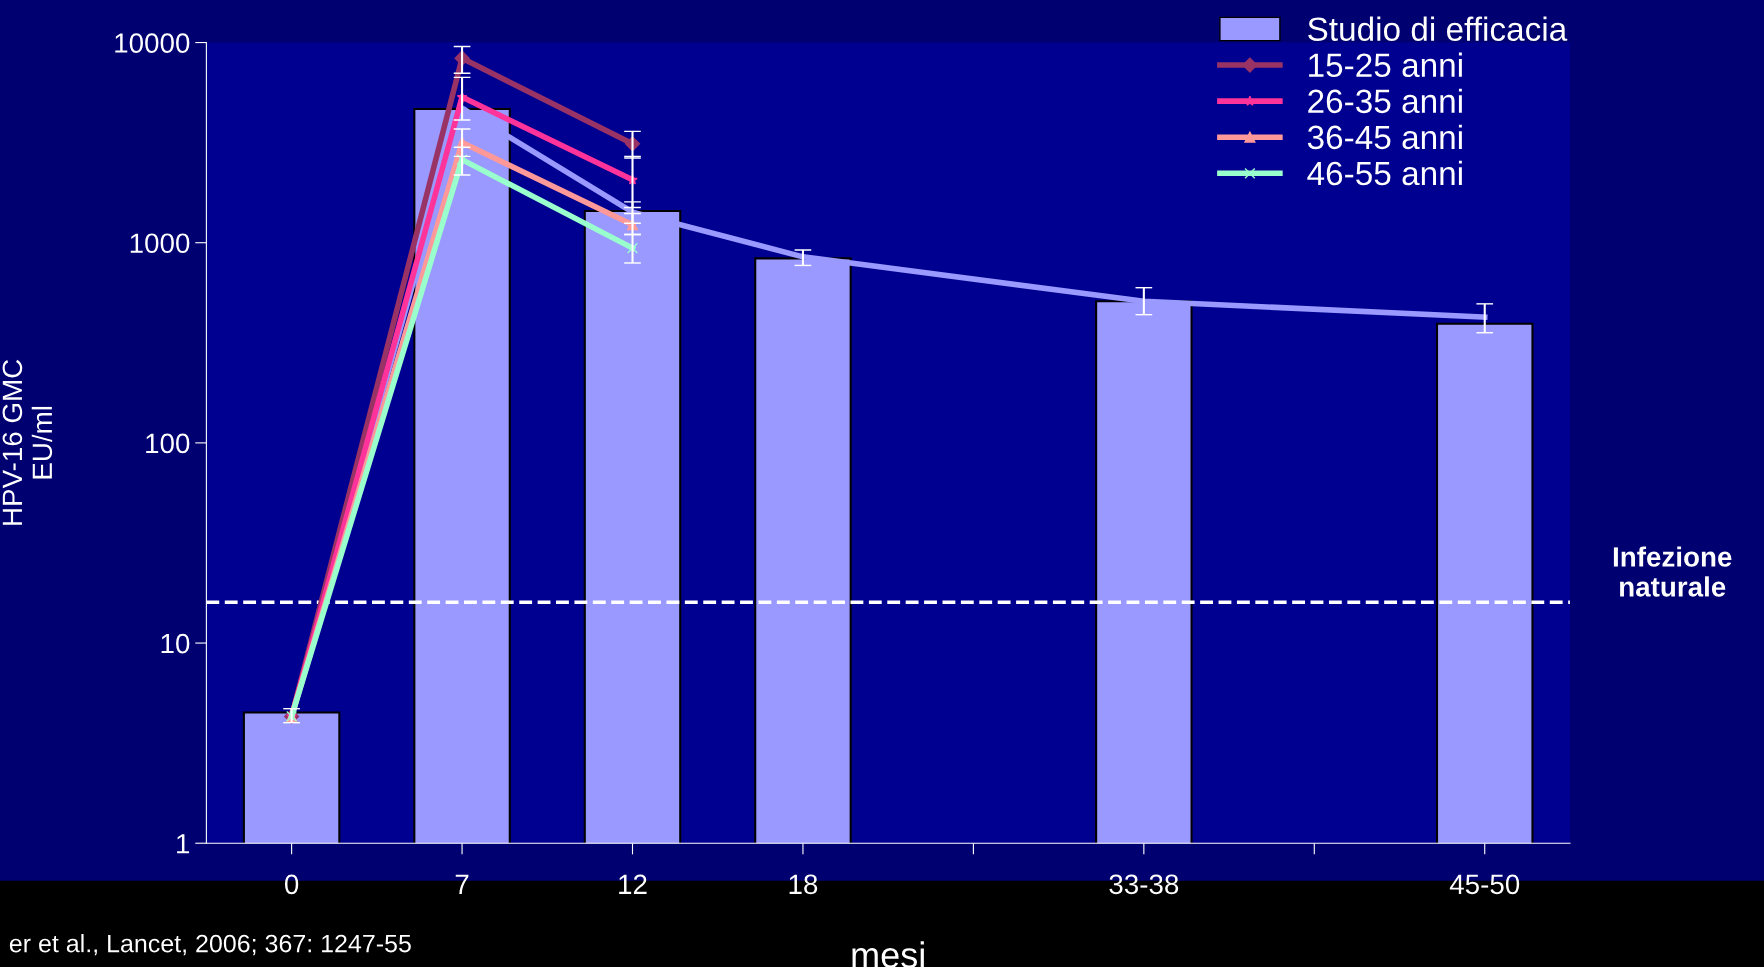 This screenshot has width=1764, height=967. What do you see at coordinates (210, 945) in the screenshot?
I see `text: er et al., Lancet, 2006; 367: 1247-55` at bounding box center [210, 945].